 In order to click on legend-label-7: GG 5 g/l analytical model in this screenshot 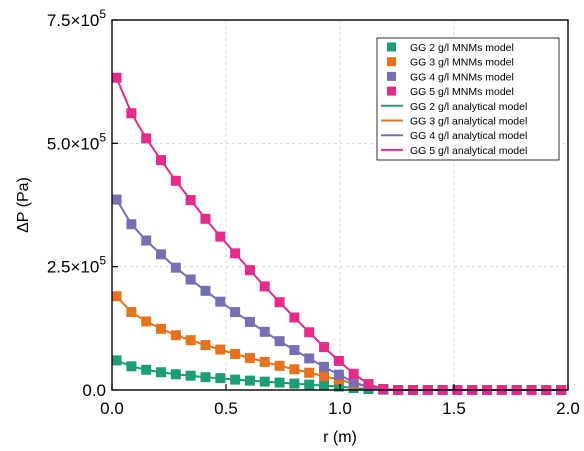, I will do `click(468, 151)`.